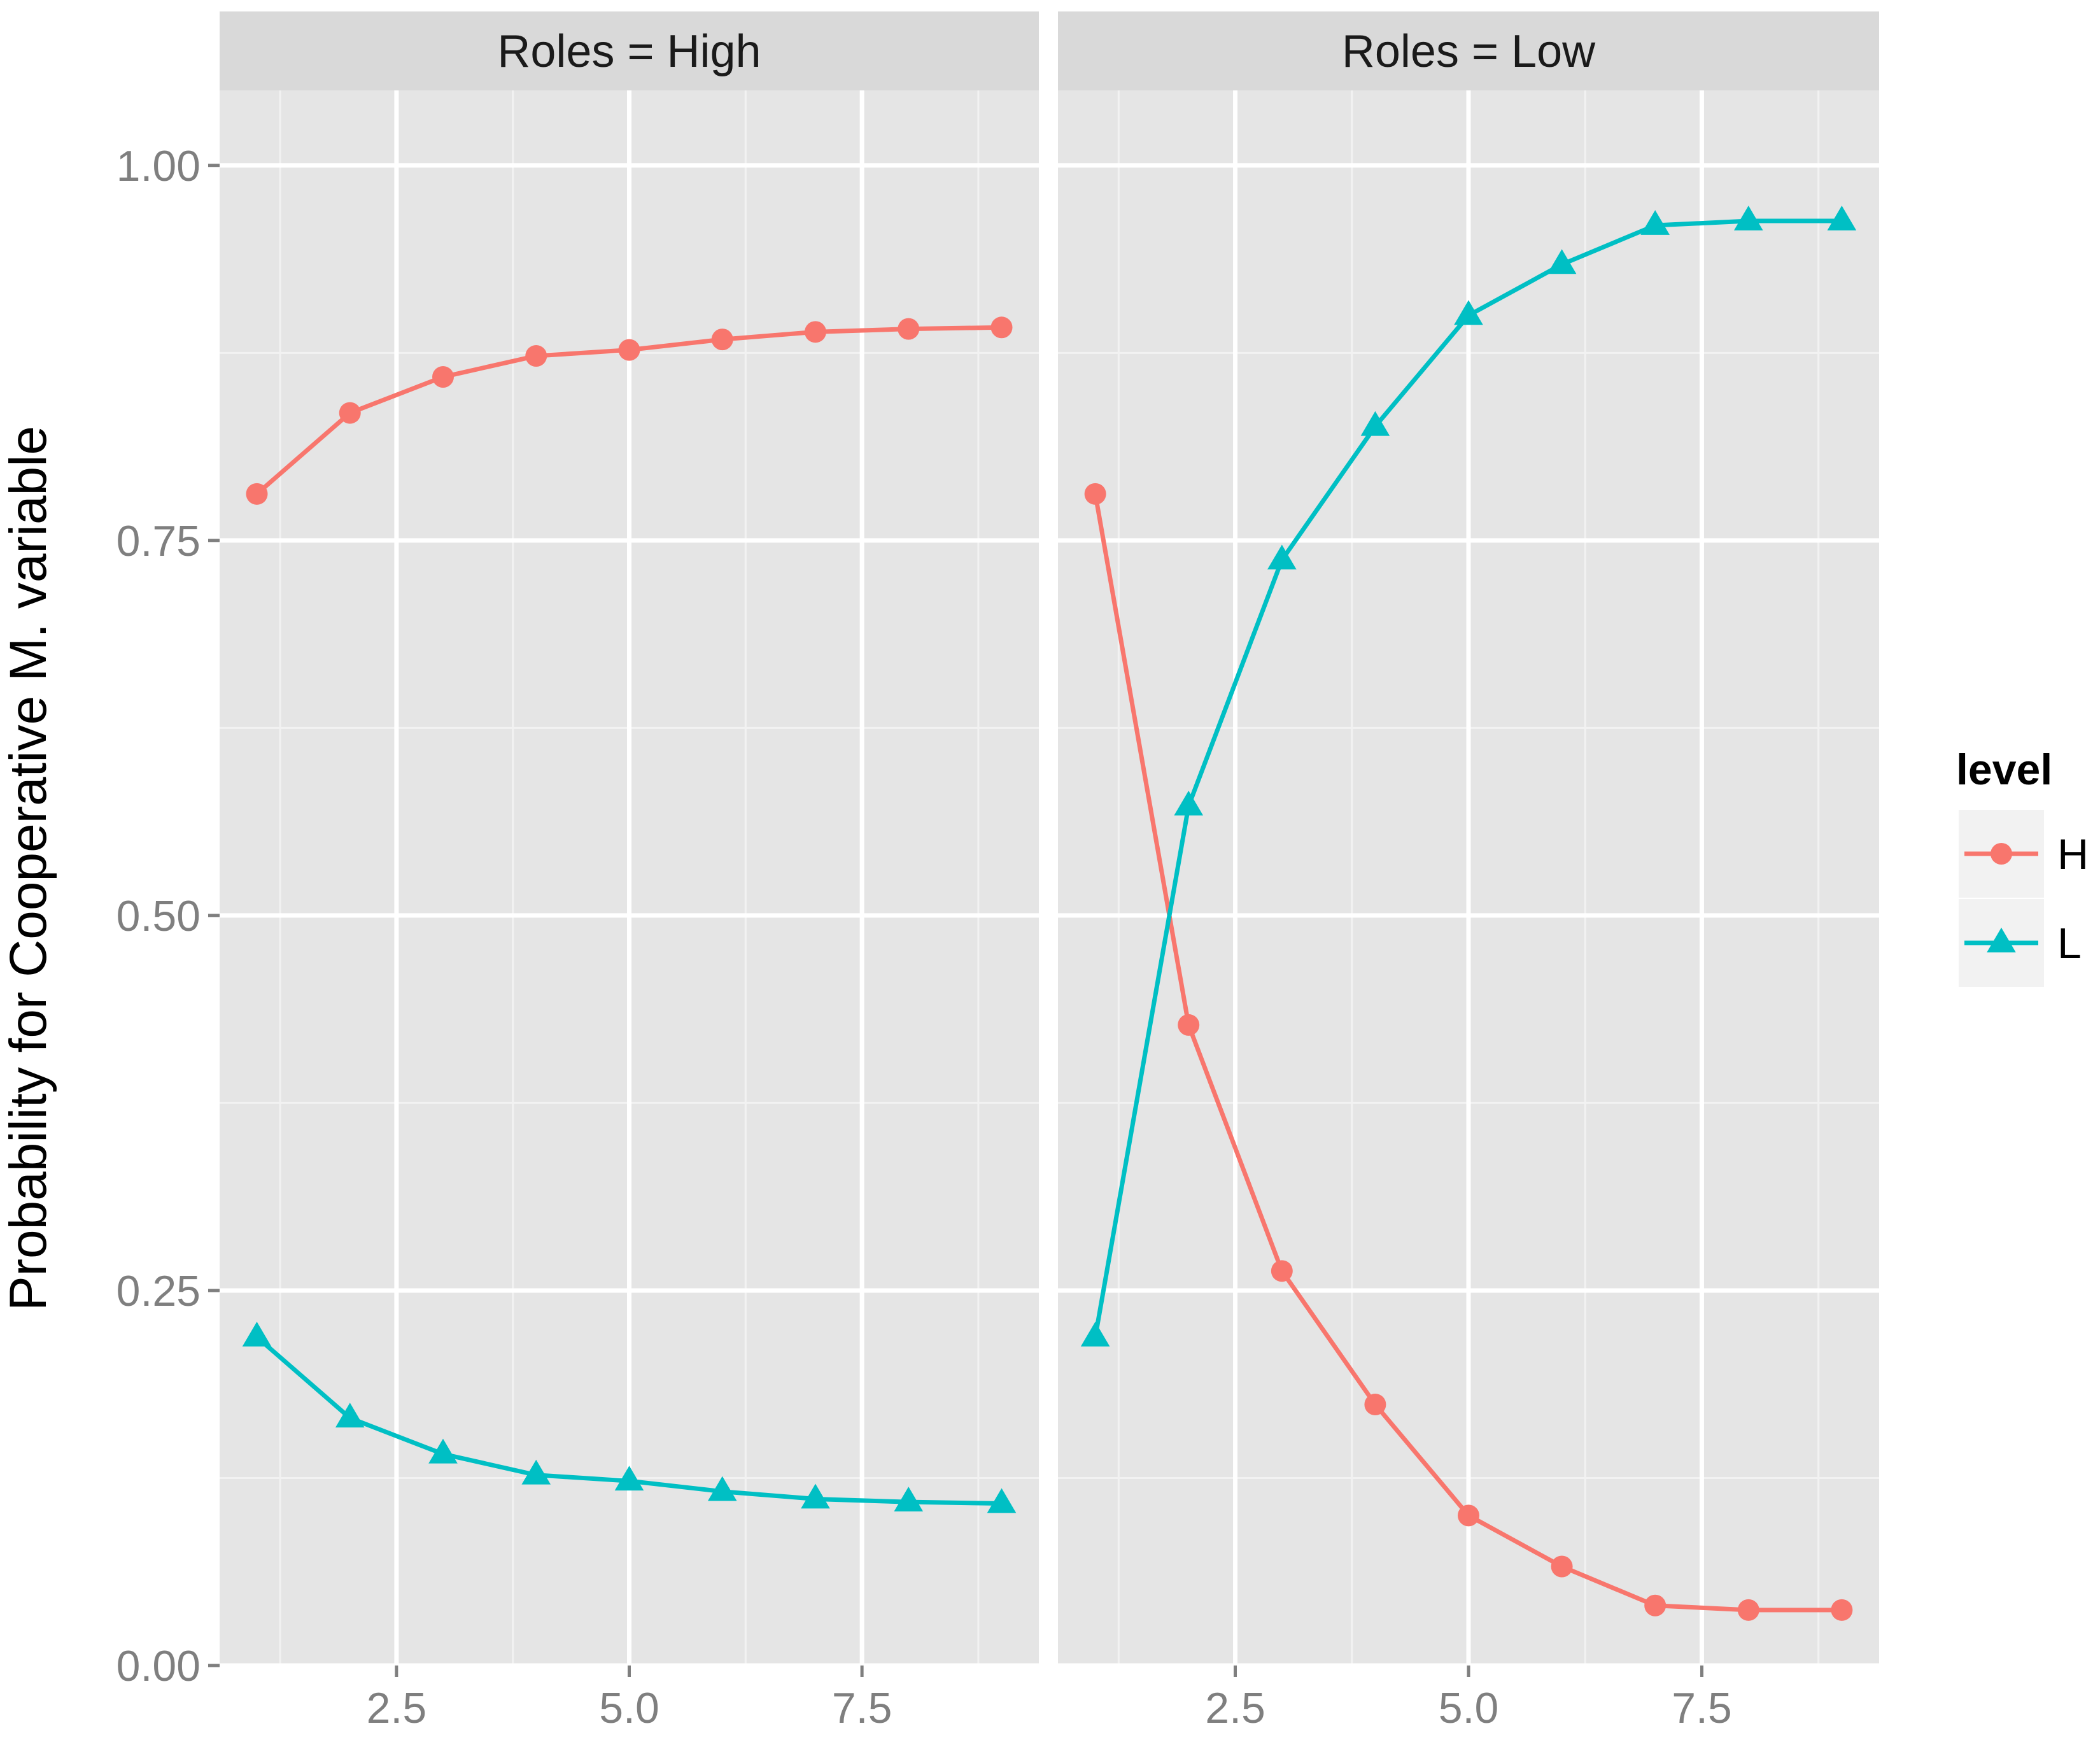  I want to click on legend-label: H, so click(2073, 855).